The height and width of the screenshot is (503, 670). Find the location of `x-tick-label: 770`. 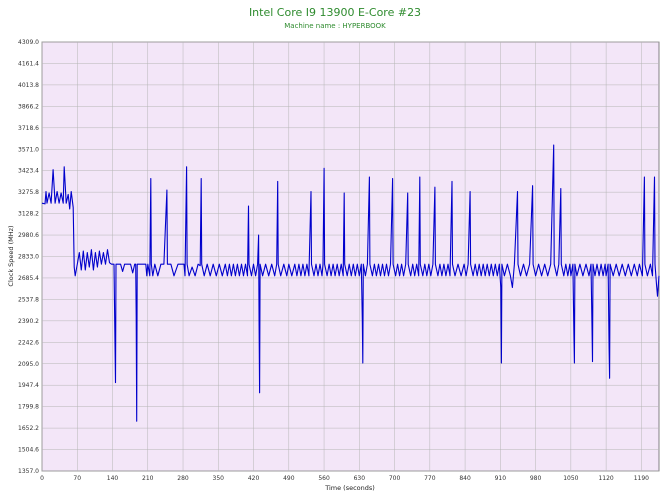

x-tick-label: 770 is located at coordinates (430, 478).